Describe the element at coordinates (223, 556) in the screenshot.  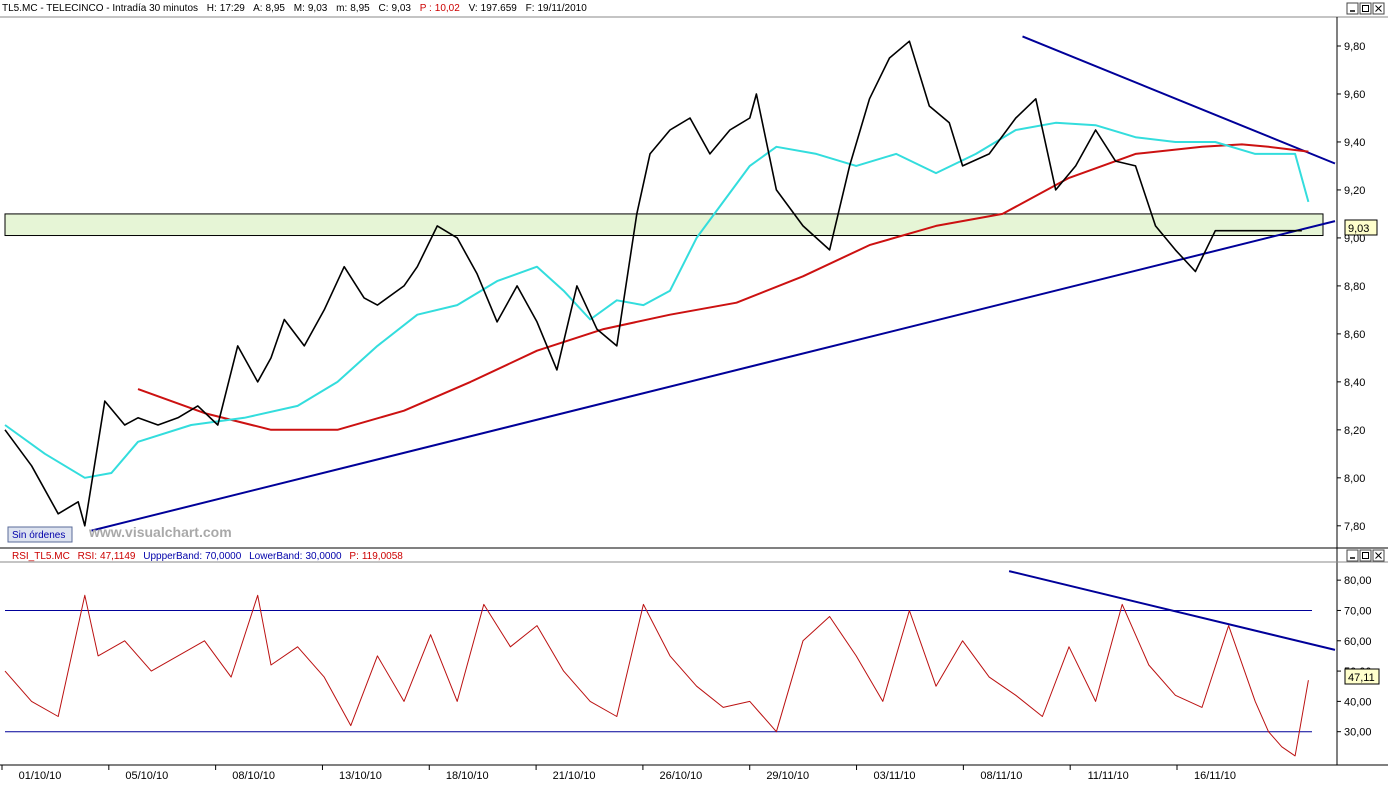
I see `rsi-header-upper: 70,0000` at that location.